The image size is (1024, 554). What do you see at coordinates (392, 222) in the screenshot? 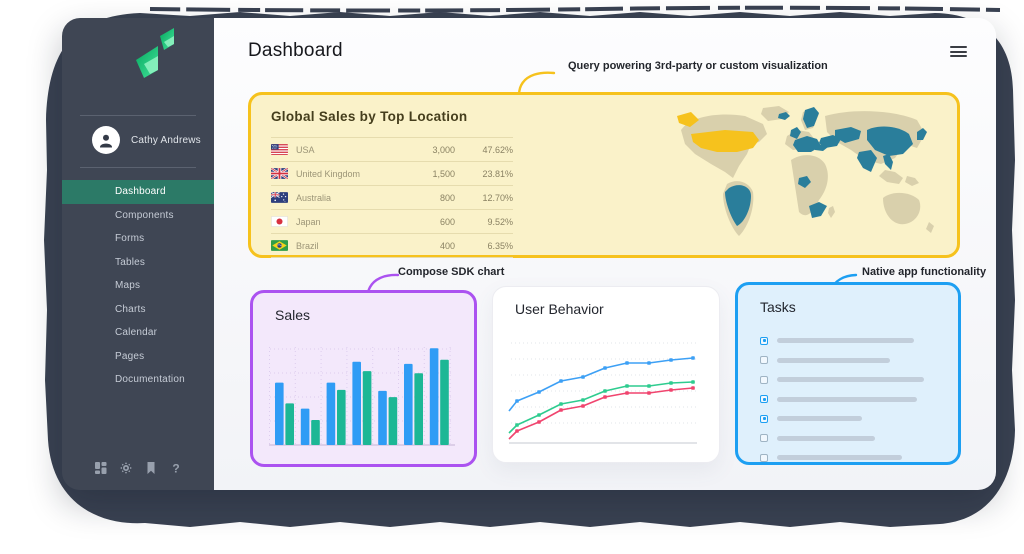
I see `location-row: Japan 600 9.52%` at bounding box center [392, 222].